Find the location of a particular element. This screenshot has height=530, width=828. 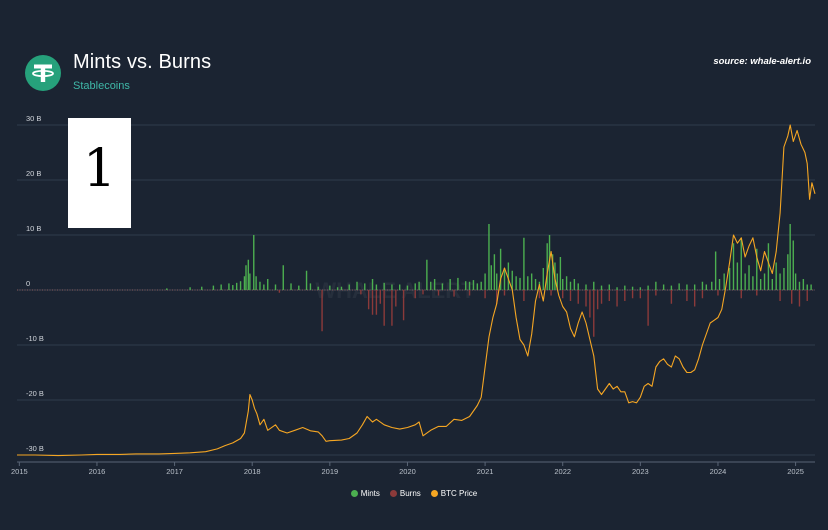

legend-label-btc-price: BTC Price is located at coordinates (459, 493).